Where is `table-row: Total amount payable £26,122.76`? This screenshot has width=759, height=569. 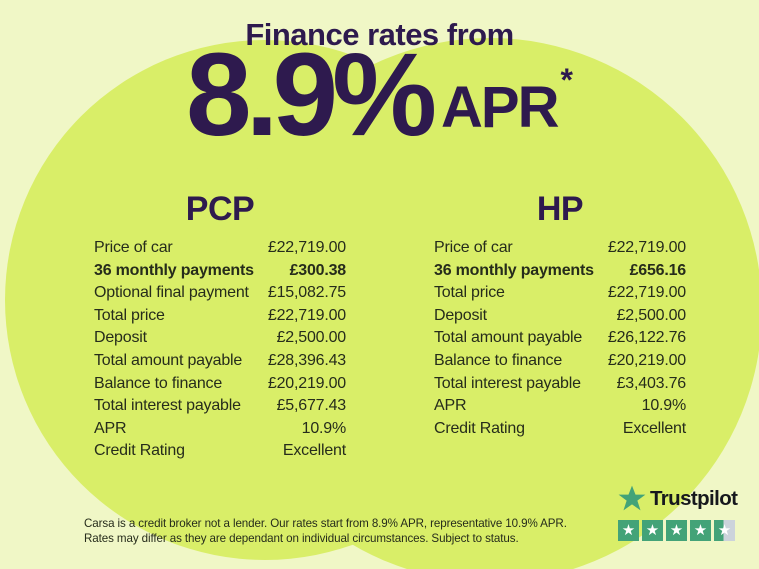 table-row: Total amount payable £26,122.76 is located at coordinates (560, 340).